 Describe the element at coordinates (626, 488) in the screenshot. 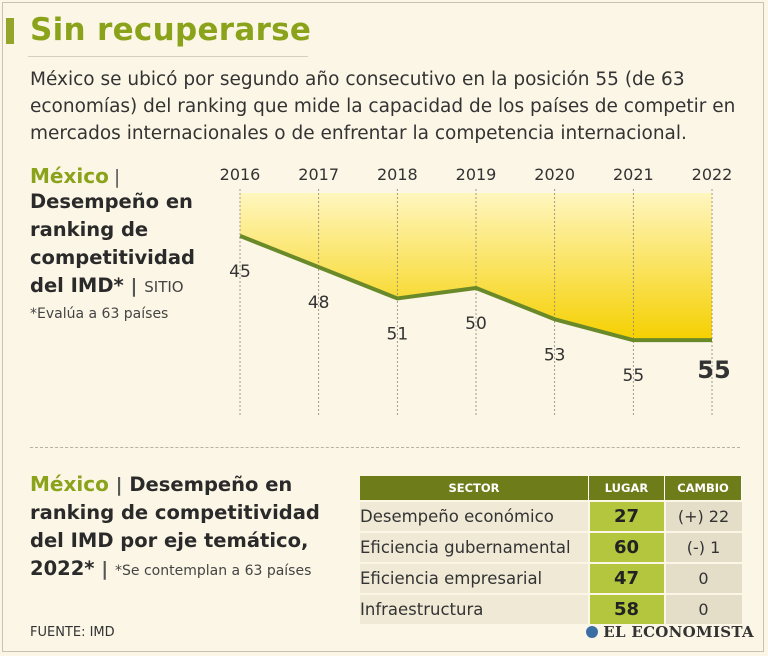

I see `header-lugar: LUGAR` at that location.